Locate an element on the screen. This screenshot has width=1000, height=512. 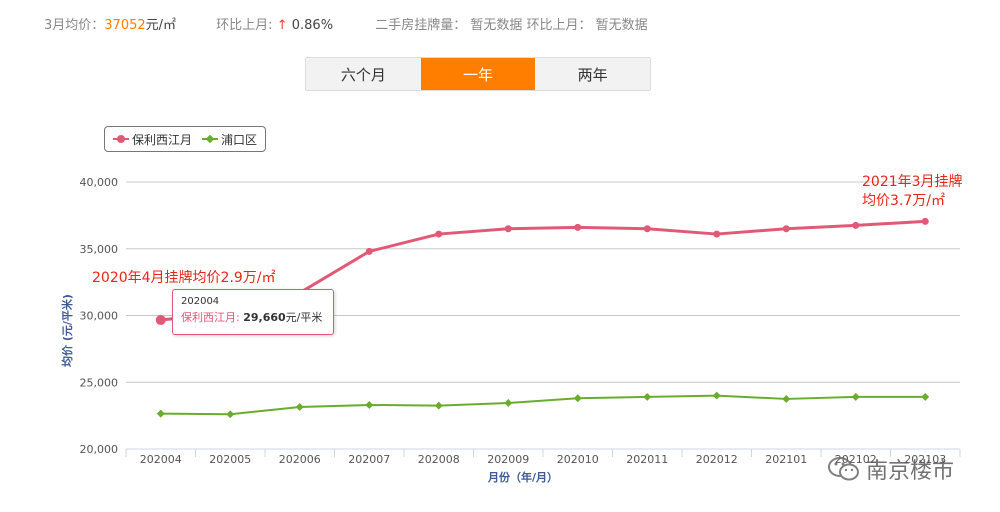
mom-value: 0.86% is located at coordinates (312, 25).